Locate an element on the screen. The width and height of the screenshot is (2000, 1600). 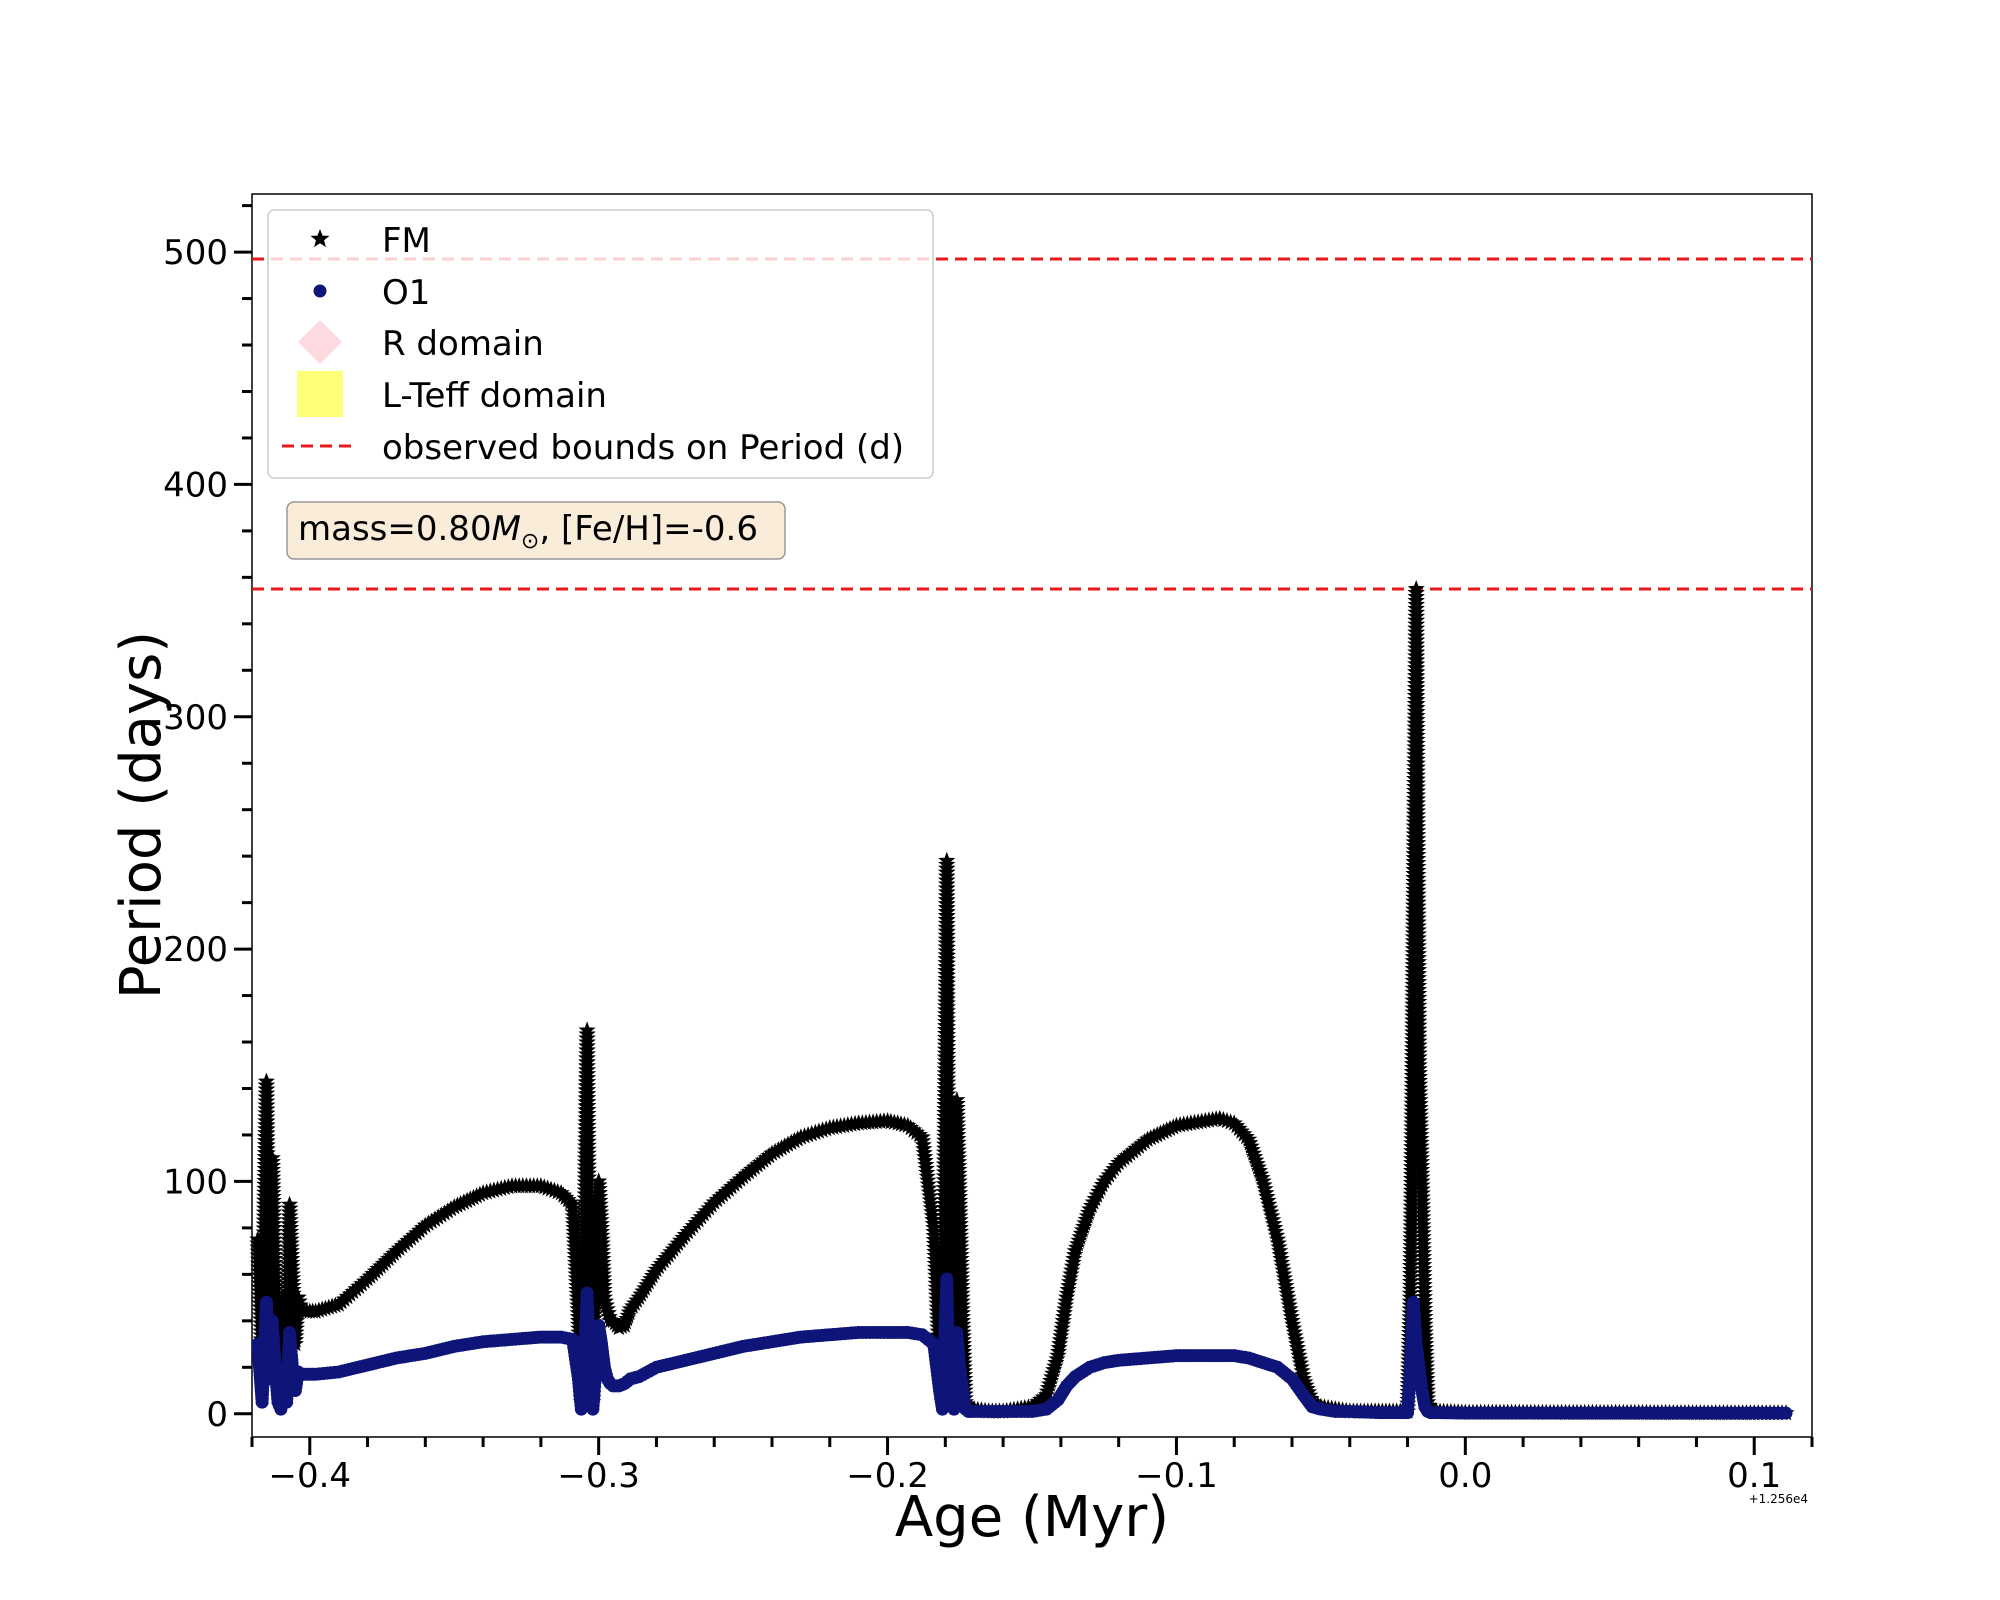
legend-diamond-icon is located at coordinates (320, 342).